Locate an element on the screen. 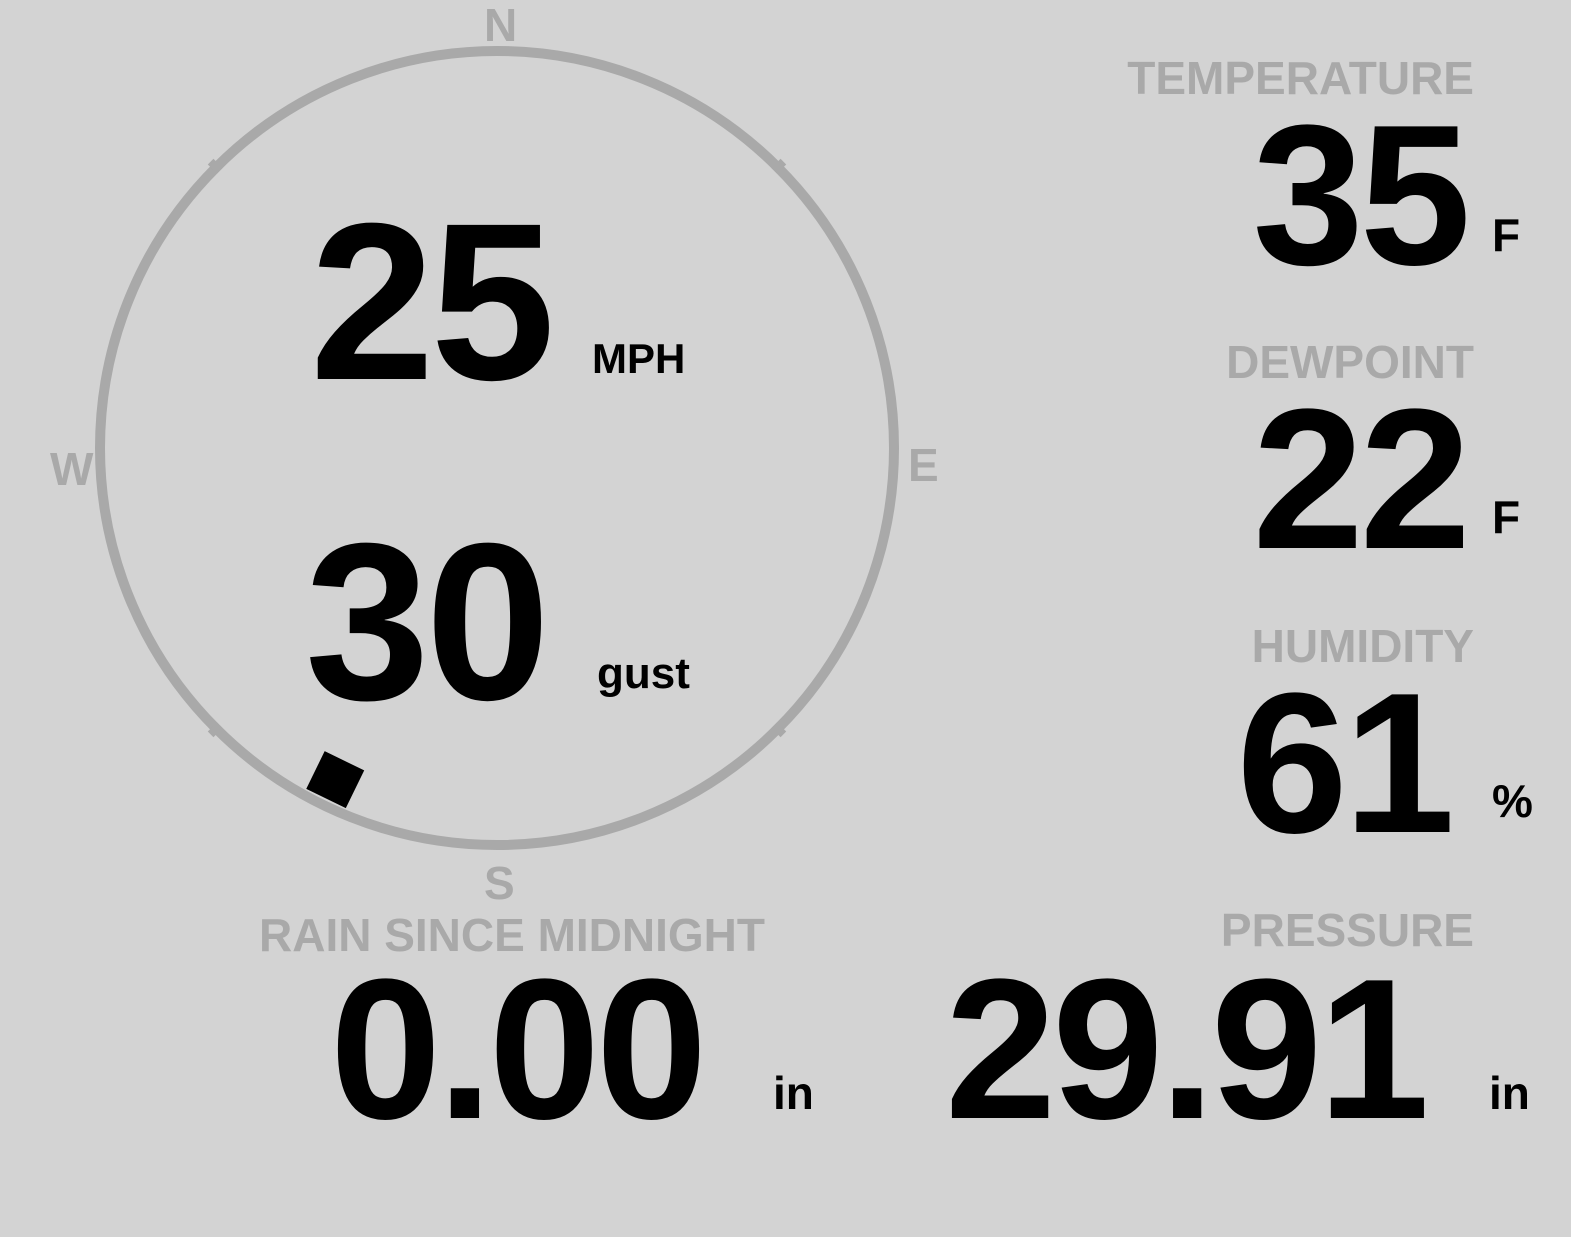 This screenshot has width=1571, height=1237. compass-east: E is located at coordinates (923, 465).